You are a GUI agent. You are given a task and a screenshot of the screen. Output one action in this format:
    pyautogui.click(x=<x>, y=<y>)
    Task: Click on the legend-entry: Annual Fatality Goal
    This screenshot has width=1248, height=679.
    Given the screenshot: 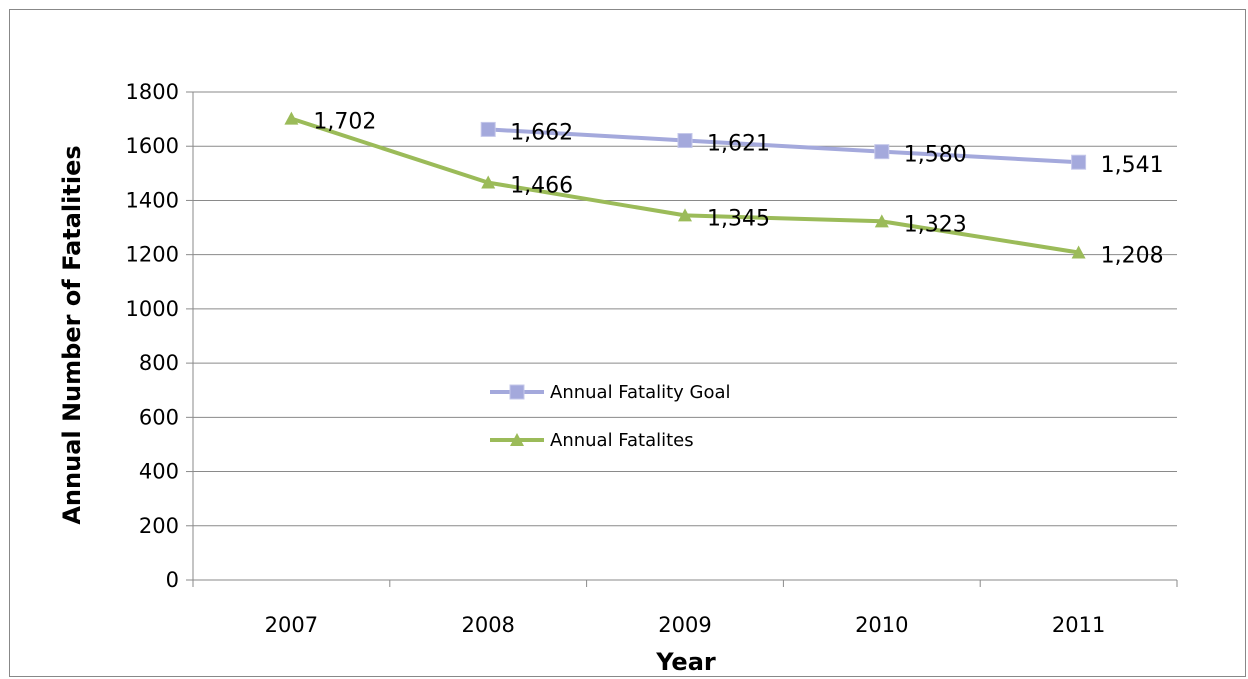 What is the action you would take?
    pyautogui.click(x=610, y=392)
    